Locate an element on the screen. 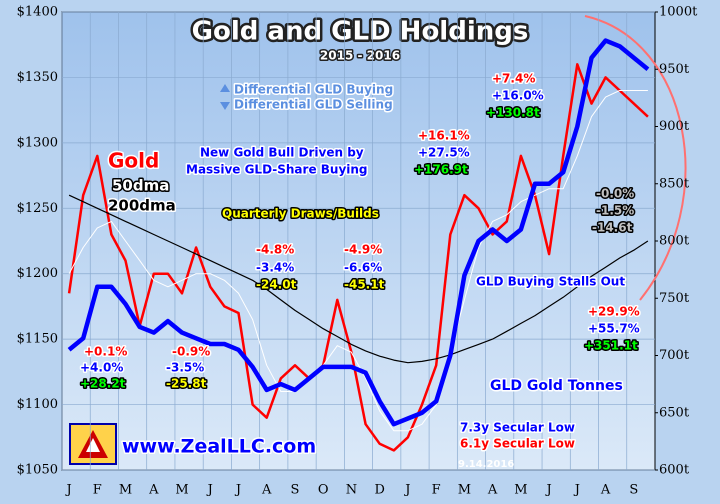 The image size is (720, 504). annotation: 7.3y Secular Low is located at coordinates (517, 428).